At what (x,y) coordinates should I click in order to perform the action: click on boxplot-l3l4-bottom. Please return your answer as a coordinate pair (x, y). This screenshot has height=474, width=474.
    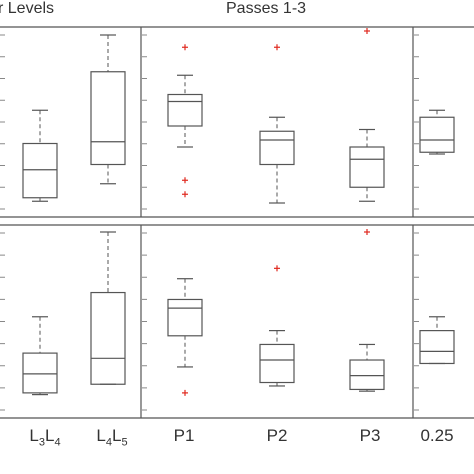
    Looking at the image, I should click on (40, 356).